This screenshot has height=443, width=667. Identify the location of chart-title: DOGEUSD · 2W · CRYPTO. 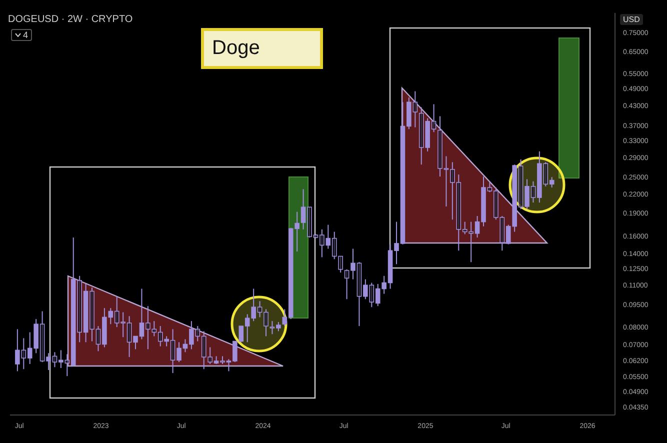
(70, 19).